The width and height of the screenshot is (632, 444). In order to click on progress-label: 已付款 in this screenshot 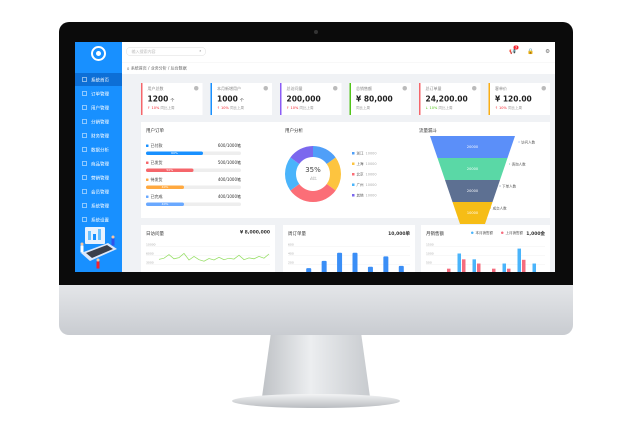, I will do `click(156, 146)`.